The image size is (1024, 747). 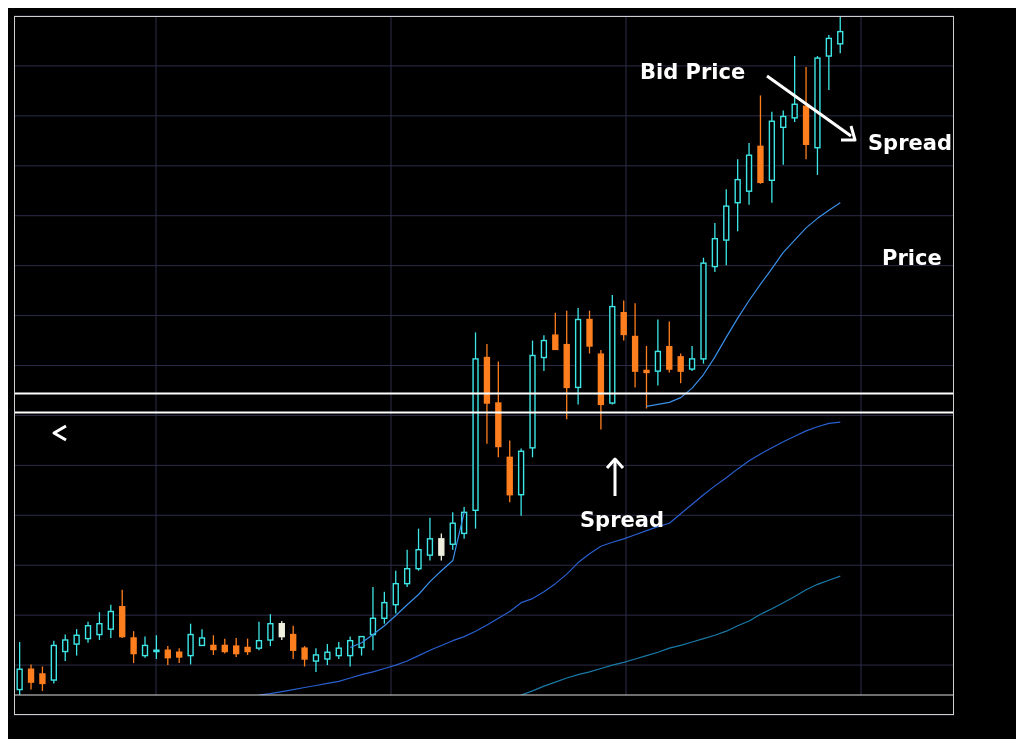 I want to click on annotation: Bid Price, so click(x=693, y=72).